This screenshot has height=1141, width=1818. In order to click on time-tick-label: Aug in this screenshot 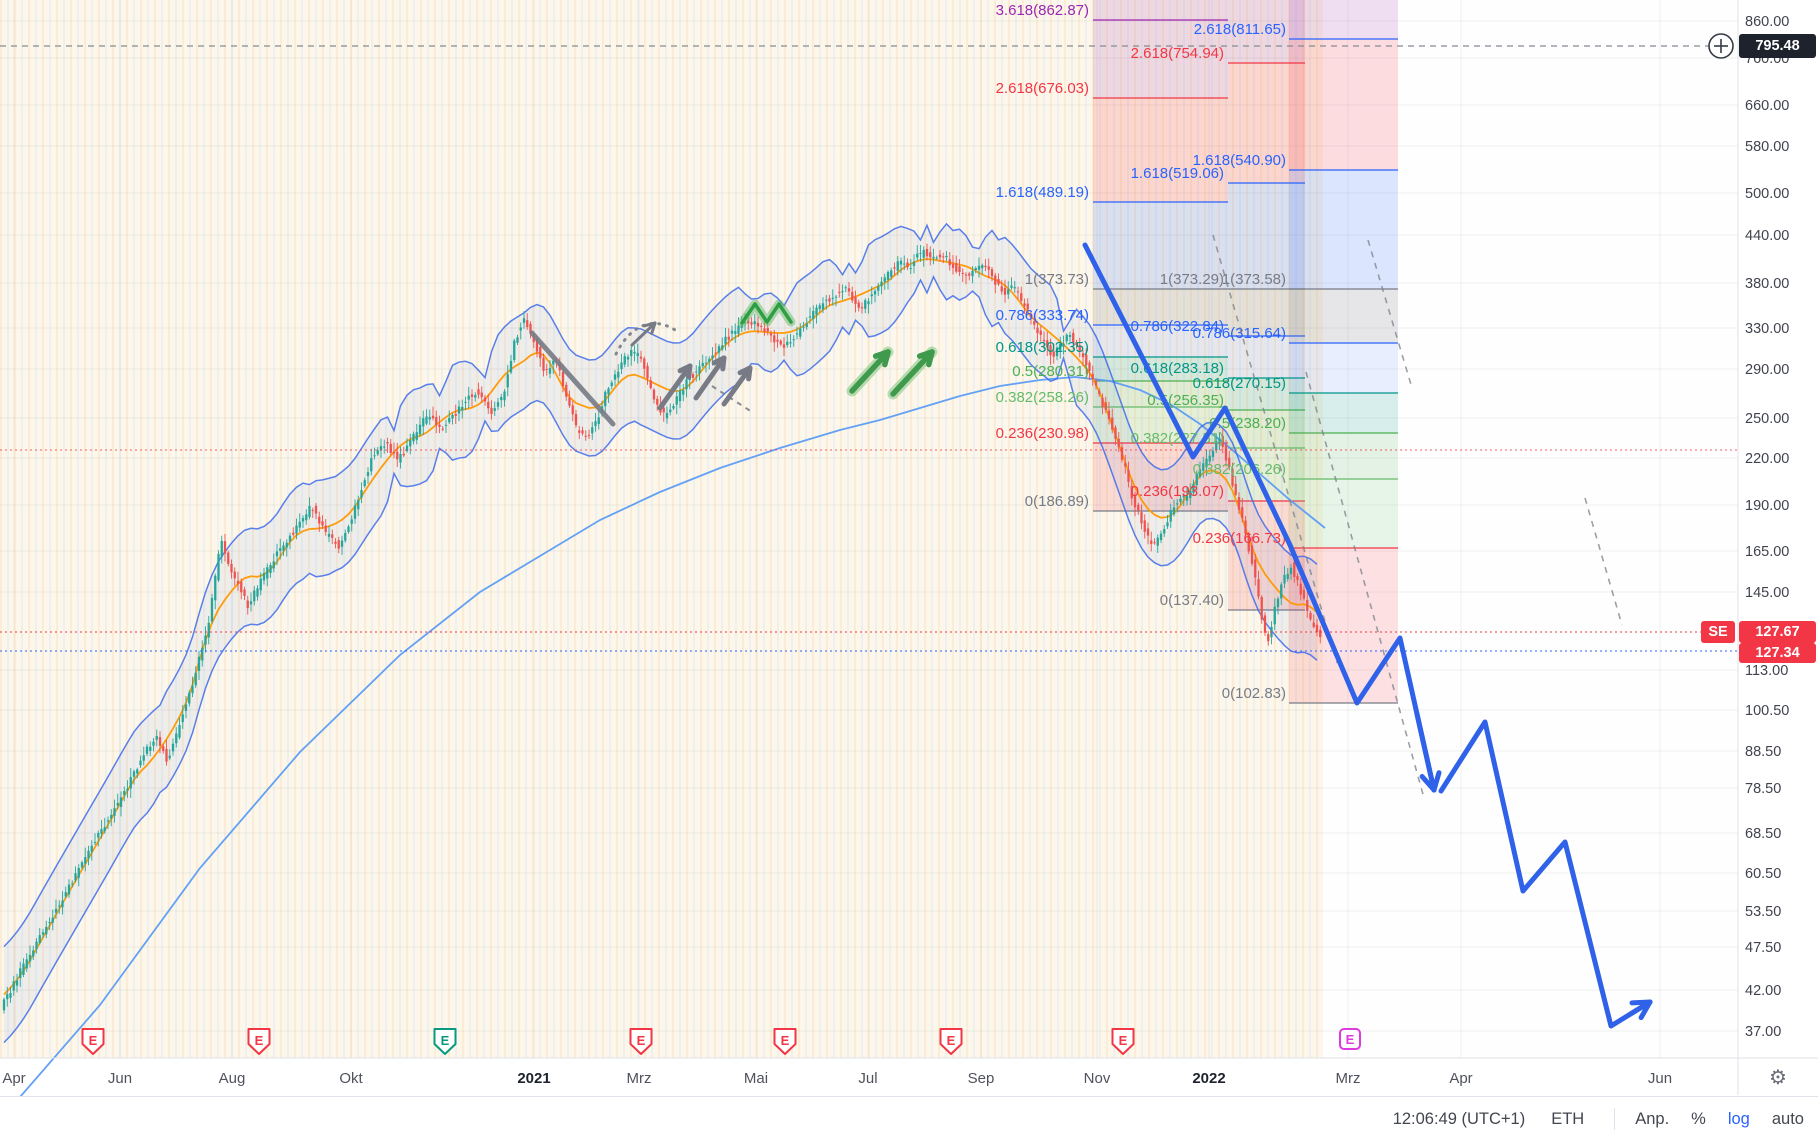, I will do `click(232, 1078)`.